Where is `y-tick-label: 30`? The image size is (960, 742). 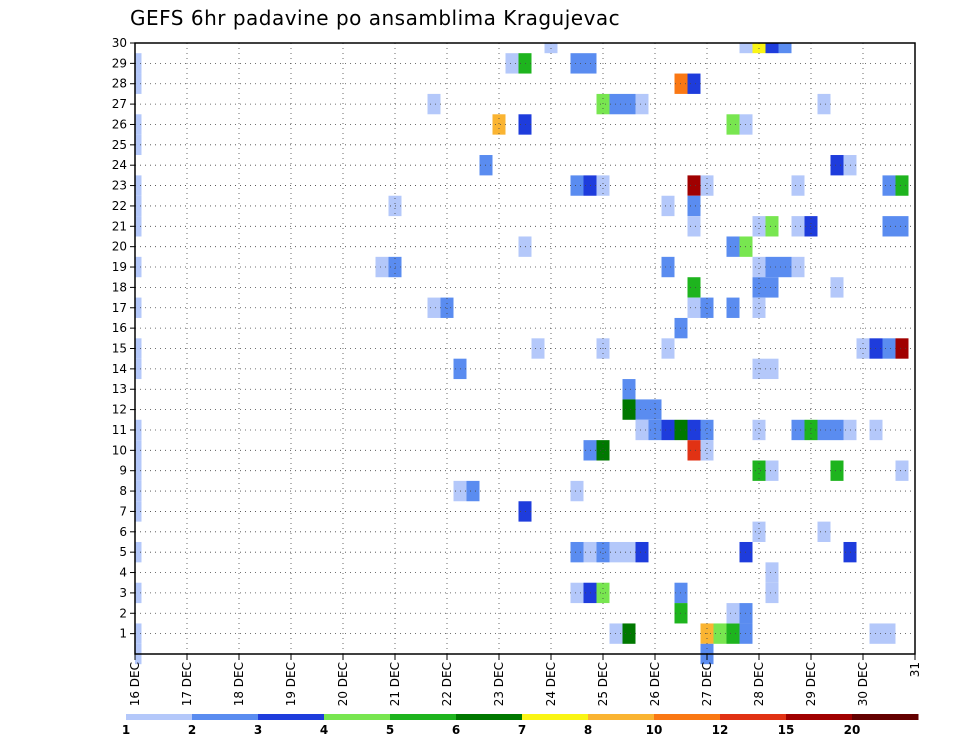 y-tick-label: 30 is located at coordinates (119, 43).